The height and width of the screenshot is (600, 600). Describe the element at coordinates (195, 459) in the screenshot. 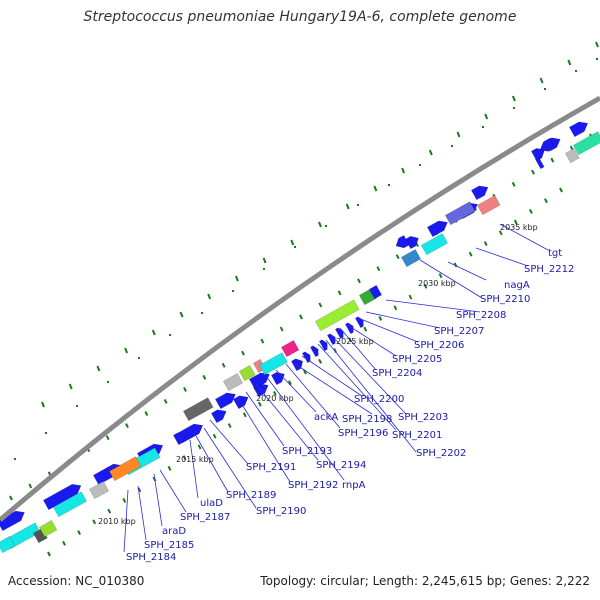

I see `kbp-label: 2015 kbp` at that location.